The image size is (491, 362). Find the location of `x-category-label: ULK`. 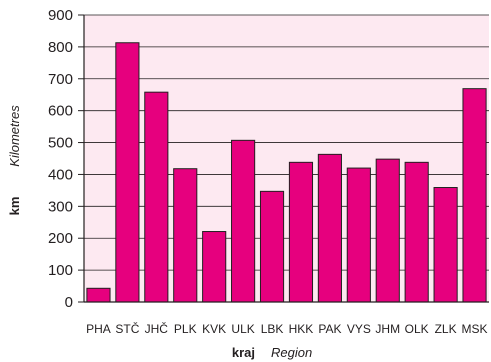

x-category-label: ULK is located at coordinates (242, 329).